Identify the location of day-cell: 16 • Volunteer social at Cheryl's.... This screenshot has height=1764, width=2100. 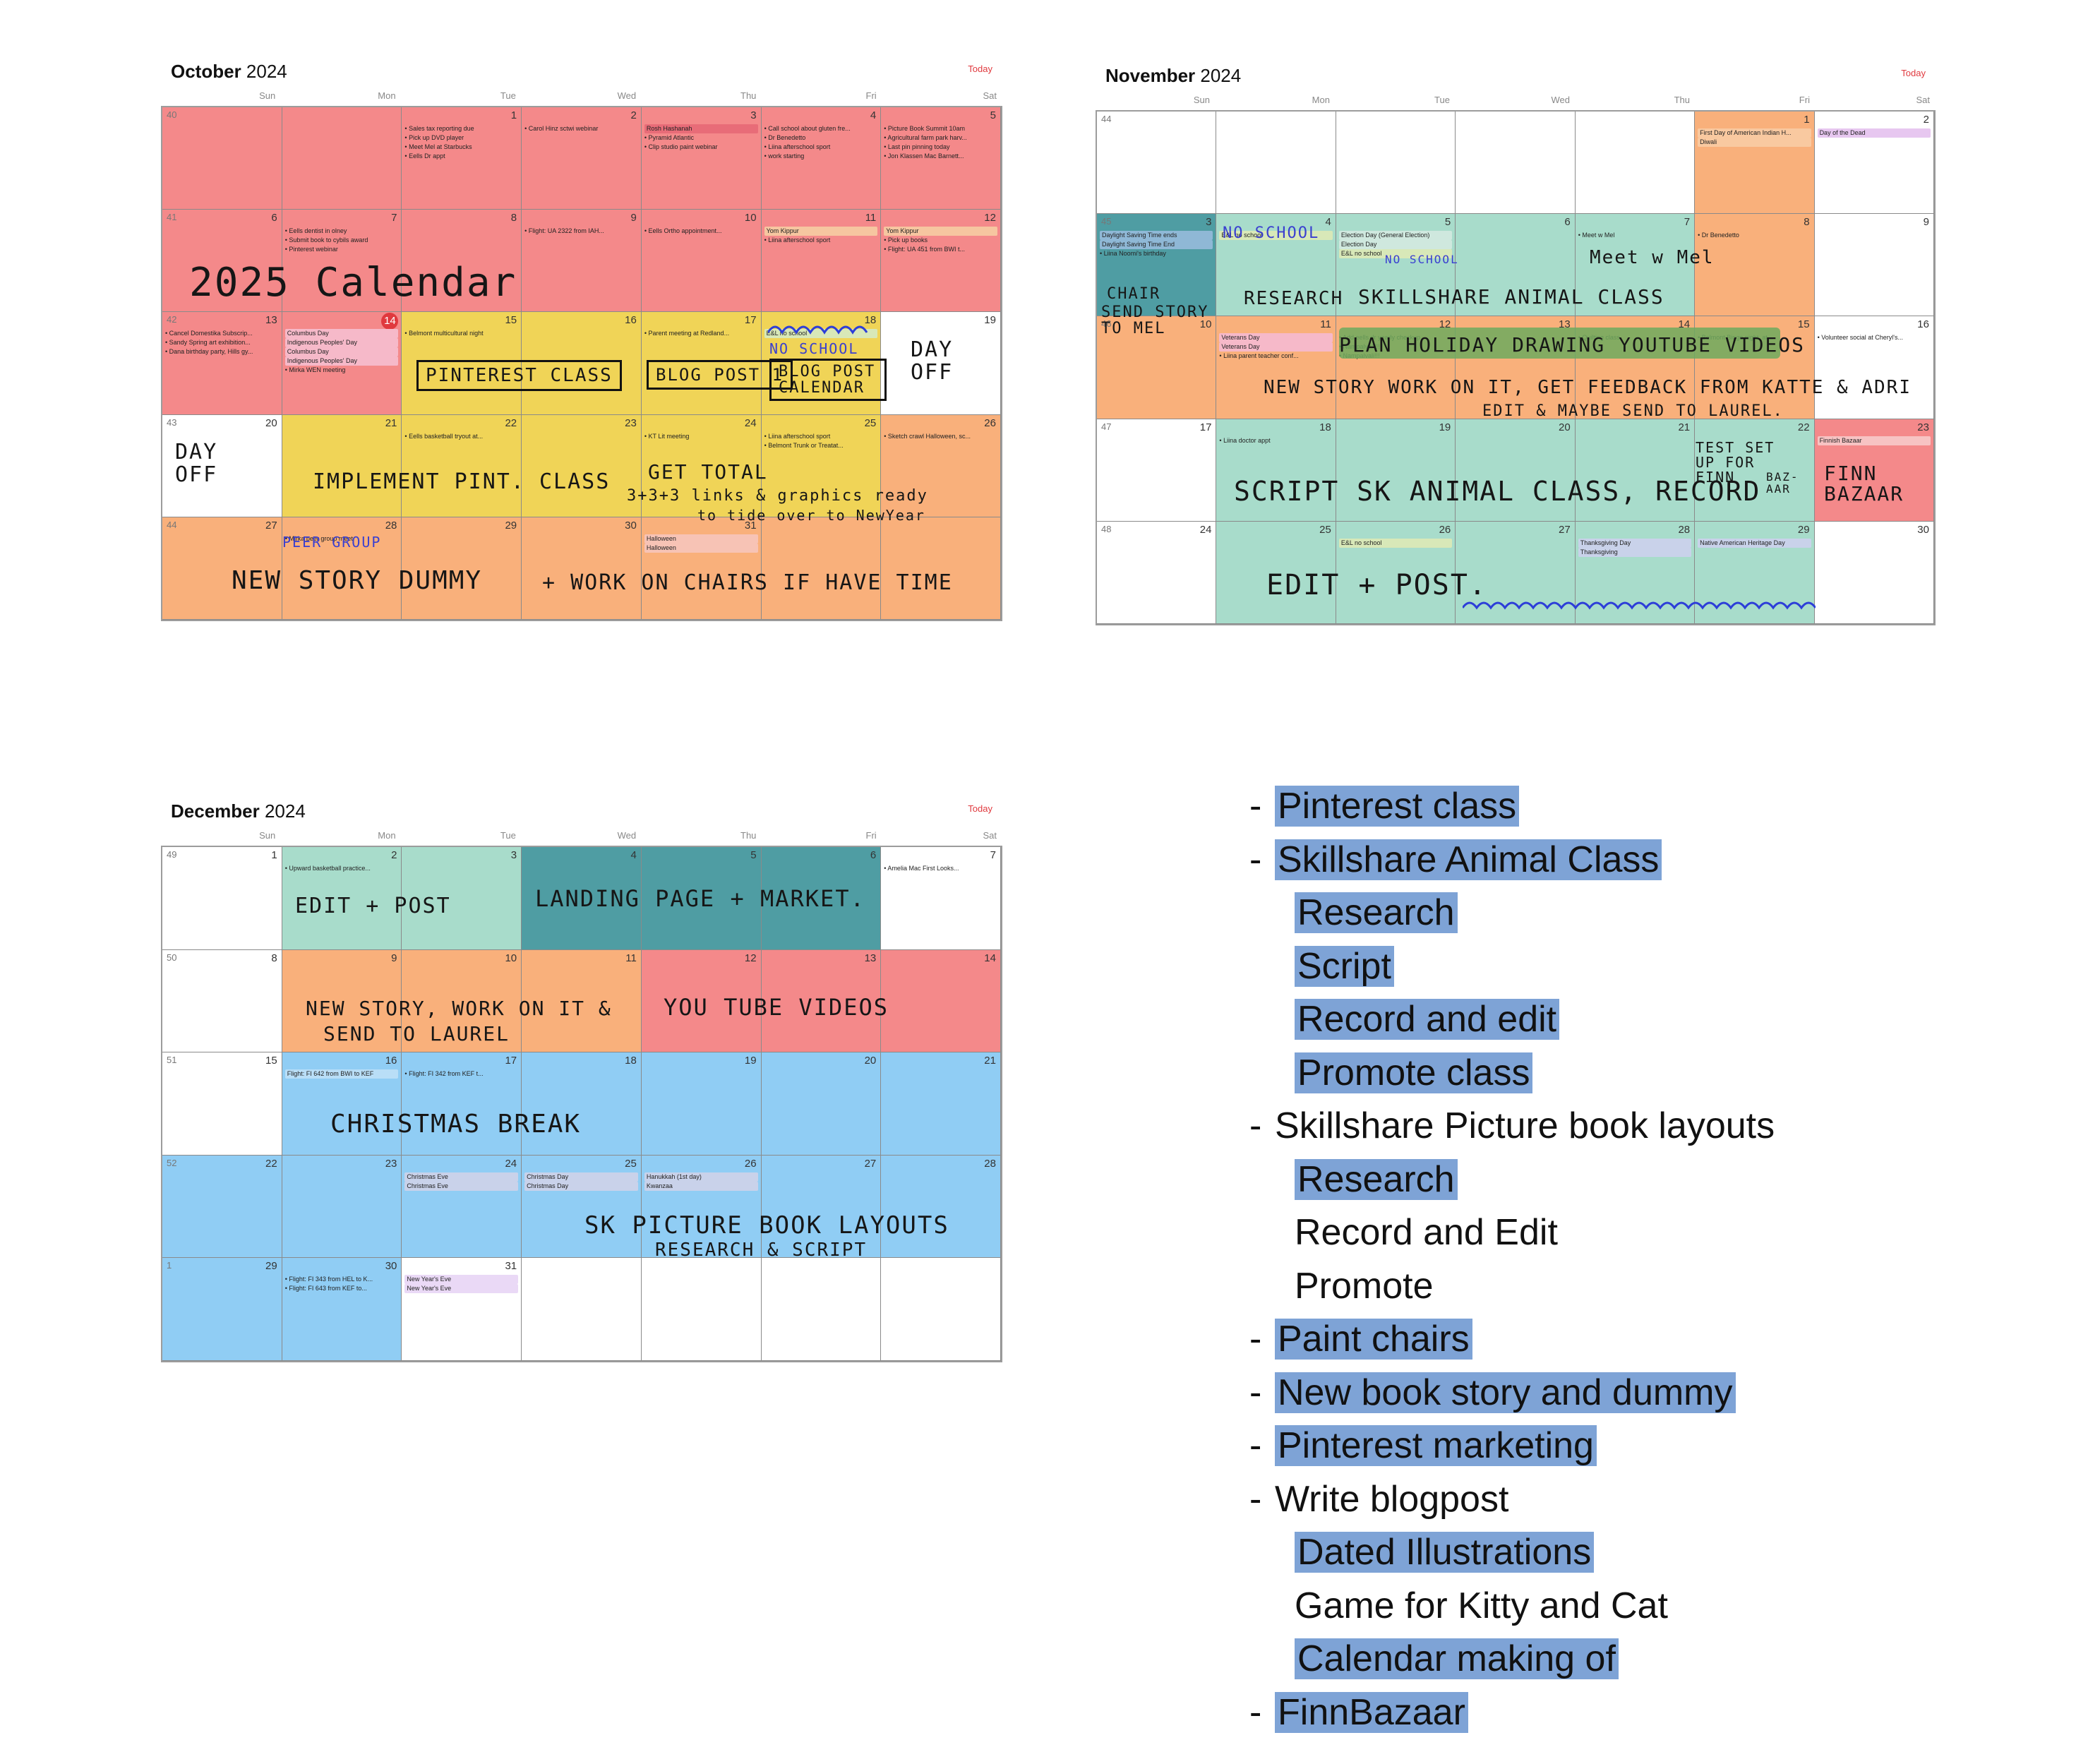
(1874, 367).